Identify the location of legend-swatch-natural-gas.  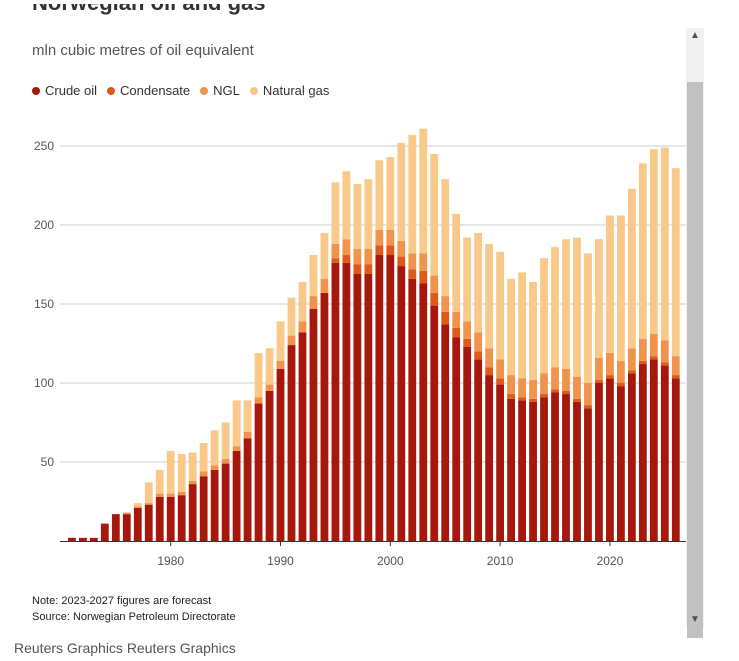
(253, 90).